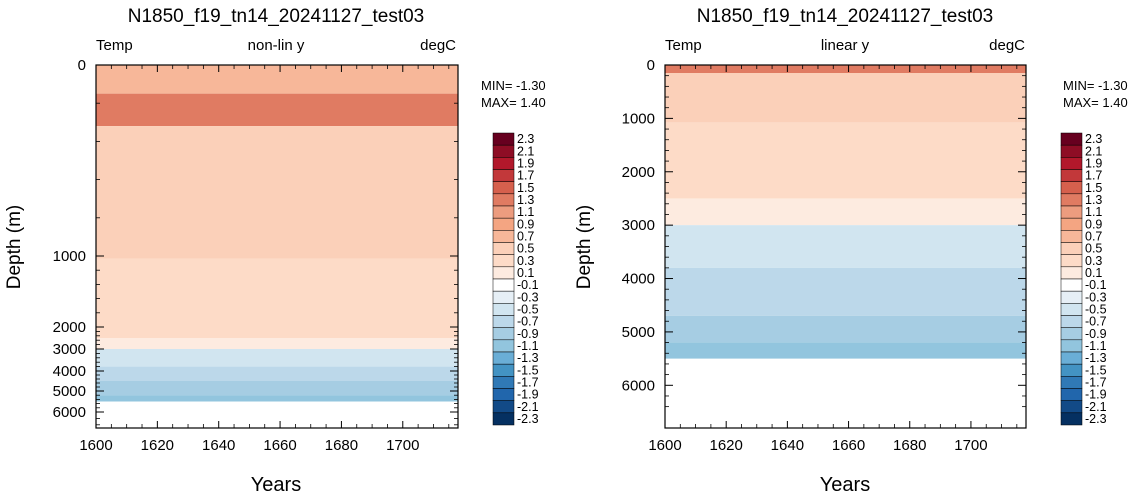  Describe the element at coordinates (114, 45) in the screenshot. I see `left-variable-label: Temp` at that location.